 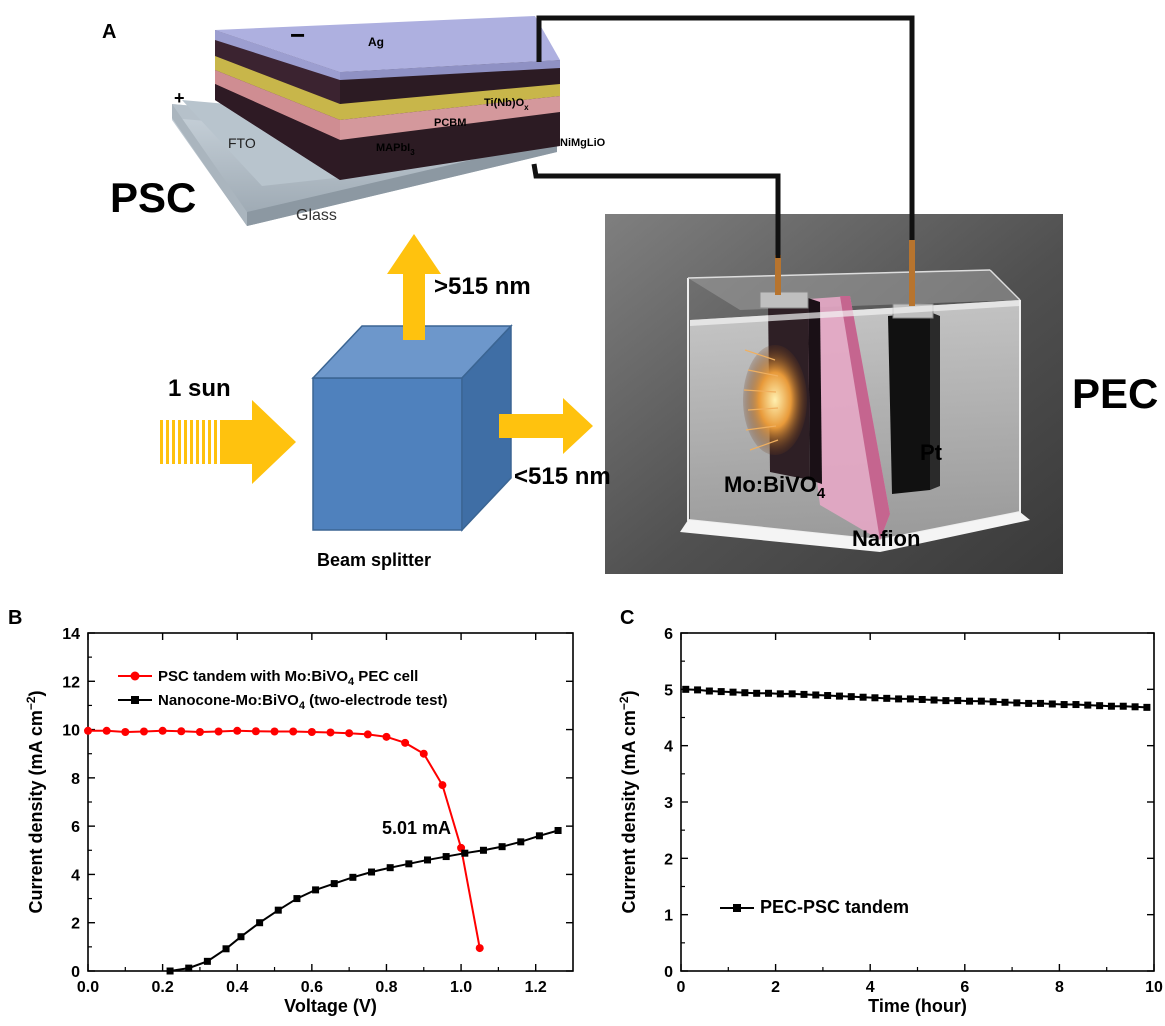 What do you see at coordinates (387, 44) in the screenshot?
I see `ag-top-layer` at bounding box center [387, 44].